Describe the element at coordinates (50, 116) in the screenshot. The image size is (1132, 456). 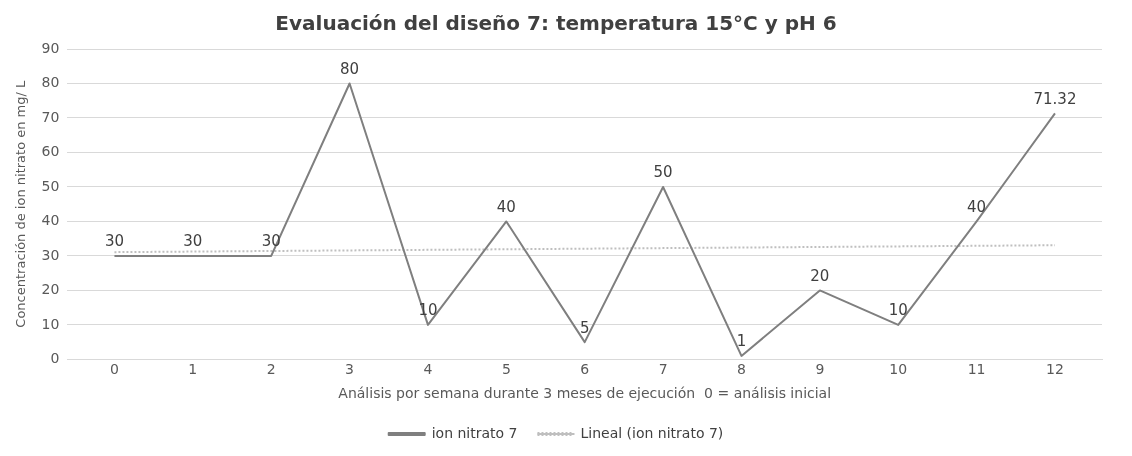
I see `y-tick-label: 70` at that location.